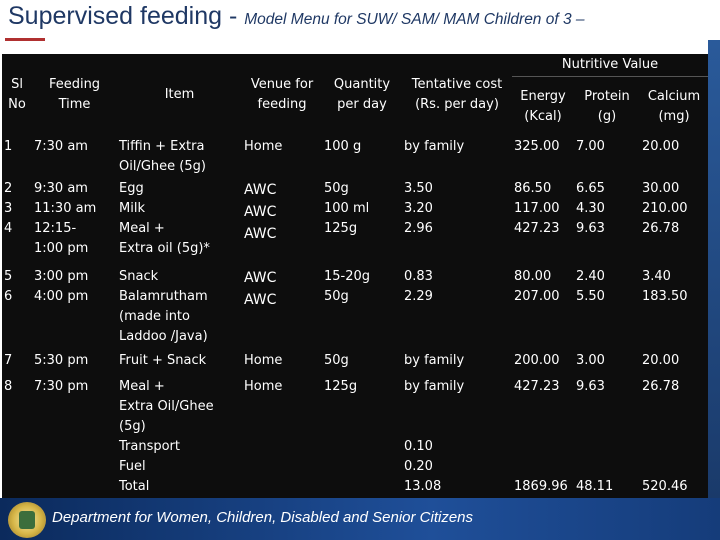 This screenshot has width=720, height=540. Describe the element at coordinates (8, 208) in the screenshot. I see `cell-sl: 2 3 4` at that location.